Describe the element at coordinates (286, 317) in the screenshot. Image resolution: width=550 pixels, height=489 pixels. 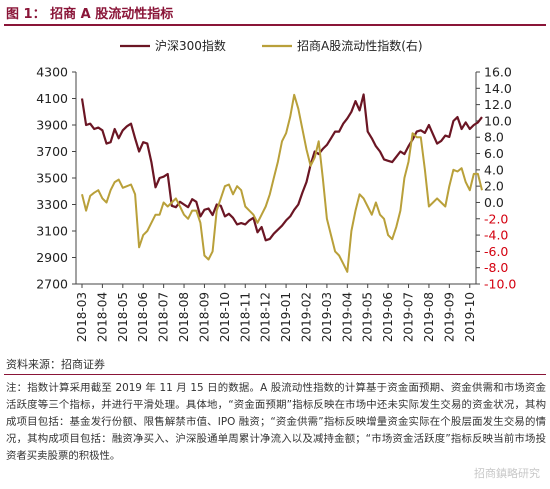
I see `x-tick-label: 2019-01` at that location.